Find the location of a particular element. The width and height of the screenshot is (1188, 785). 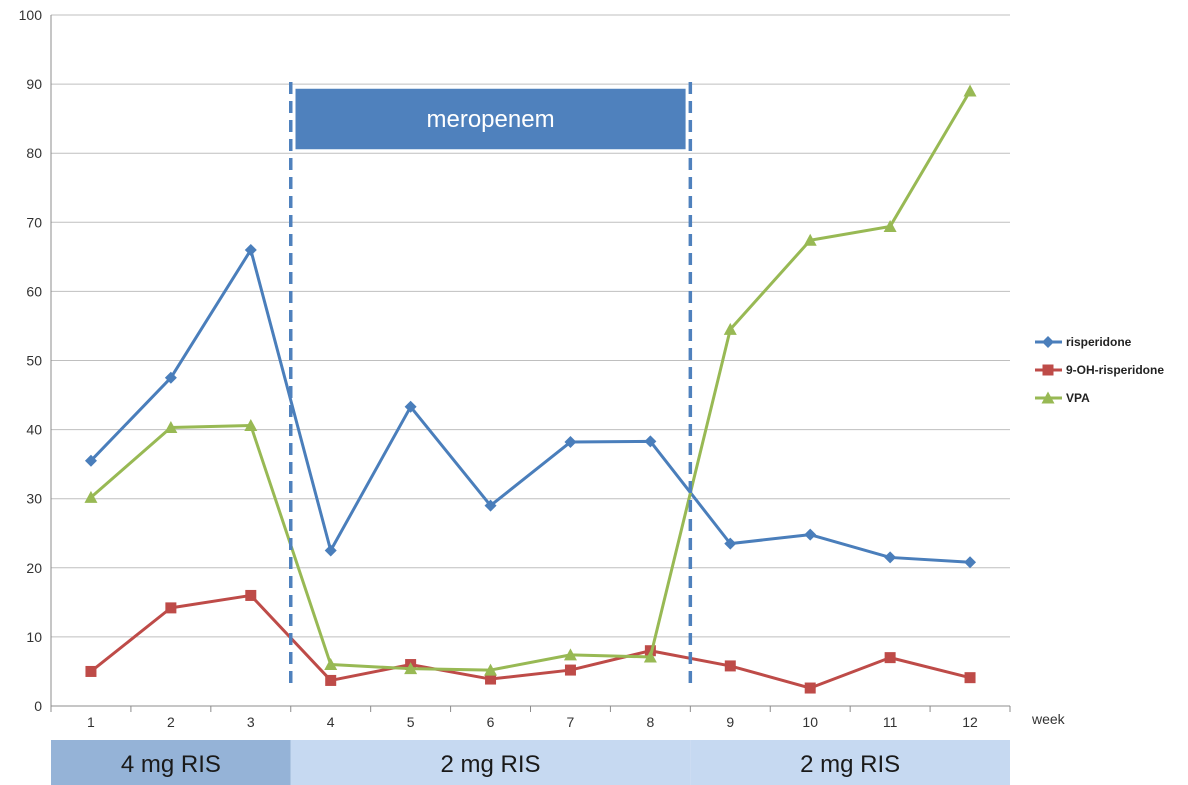

x-tick-label: 3 is located at coordinates (251, 722).